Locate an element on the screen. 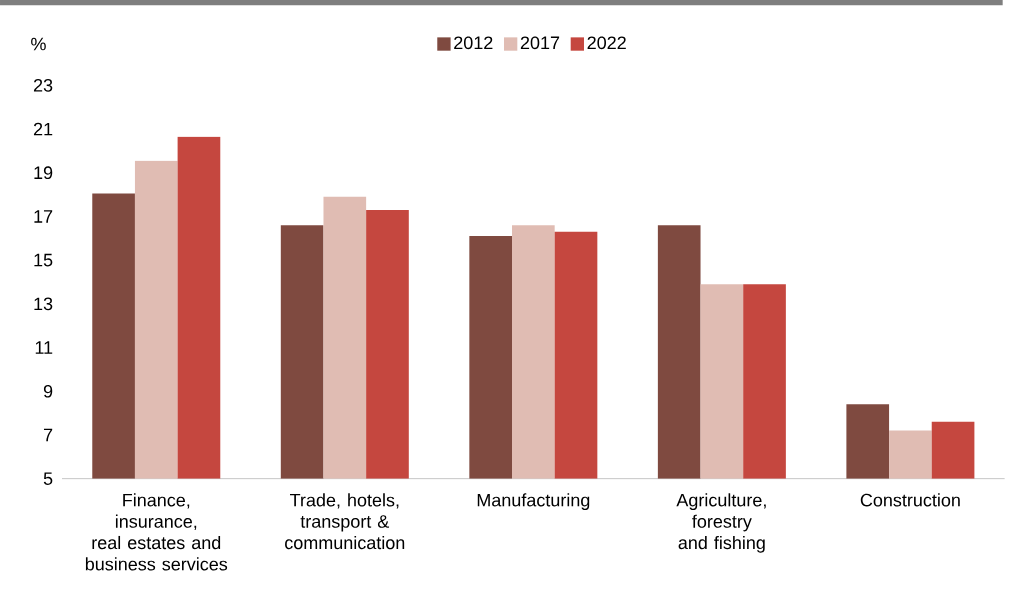 This screenshot has width=1016, height=607. y-tick-label: 9 is located at coordinates (48, 391).